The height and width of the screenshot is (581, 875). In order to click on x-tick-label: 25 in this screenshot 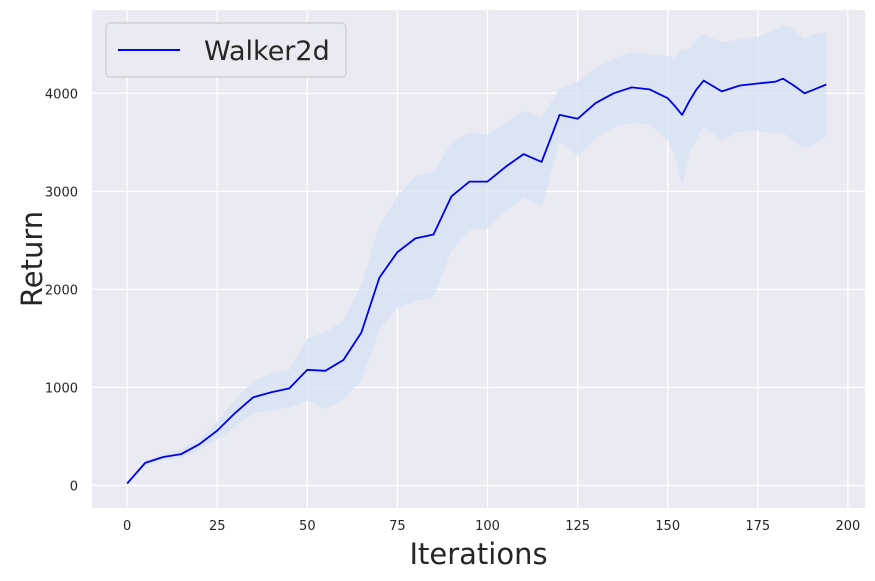, I will do `click(217, 526)`.